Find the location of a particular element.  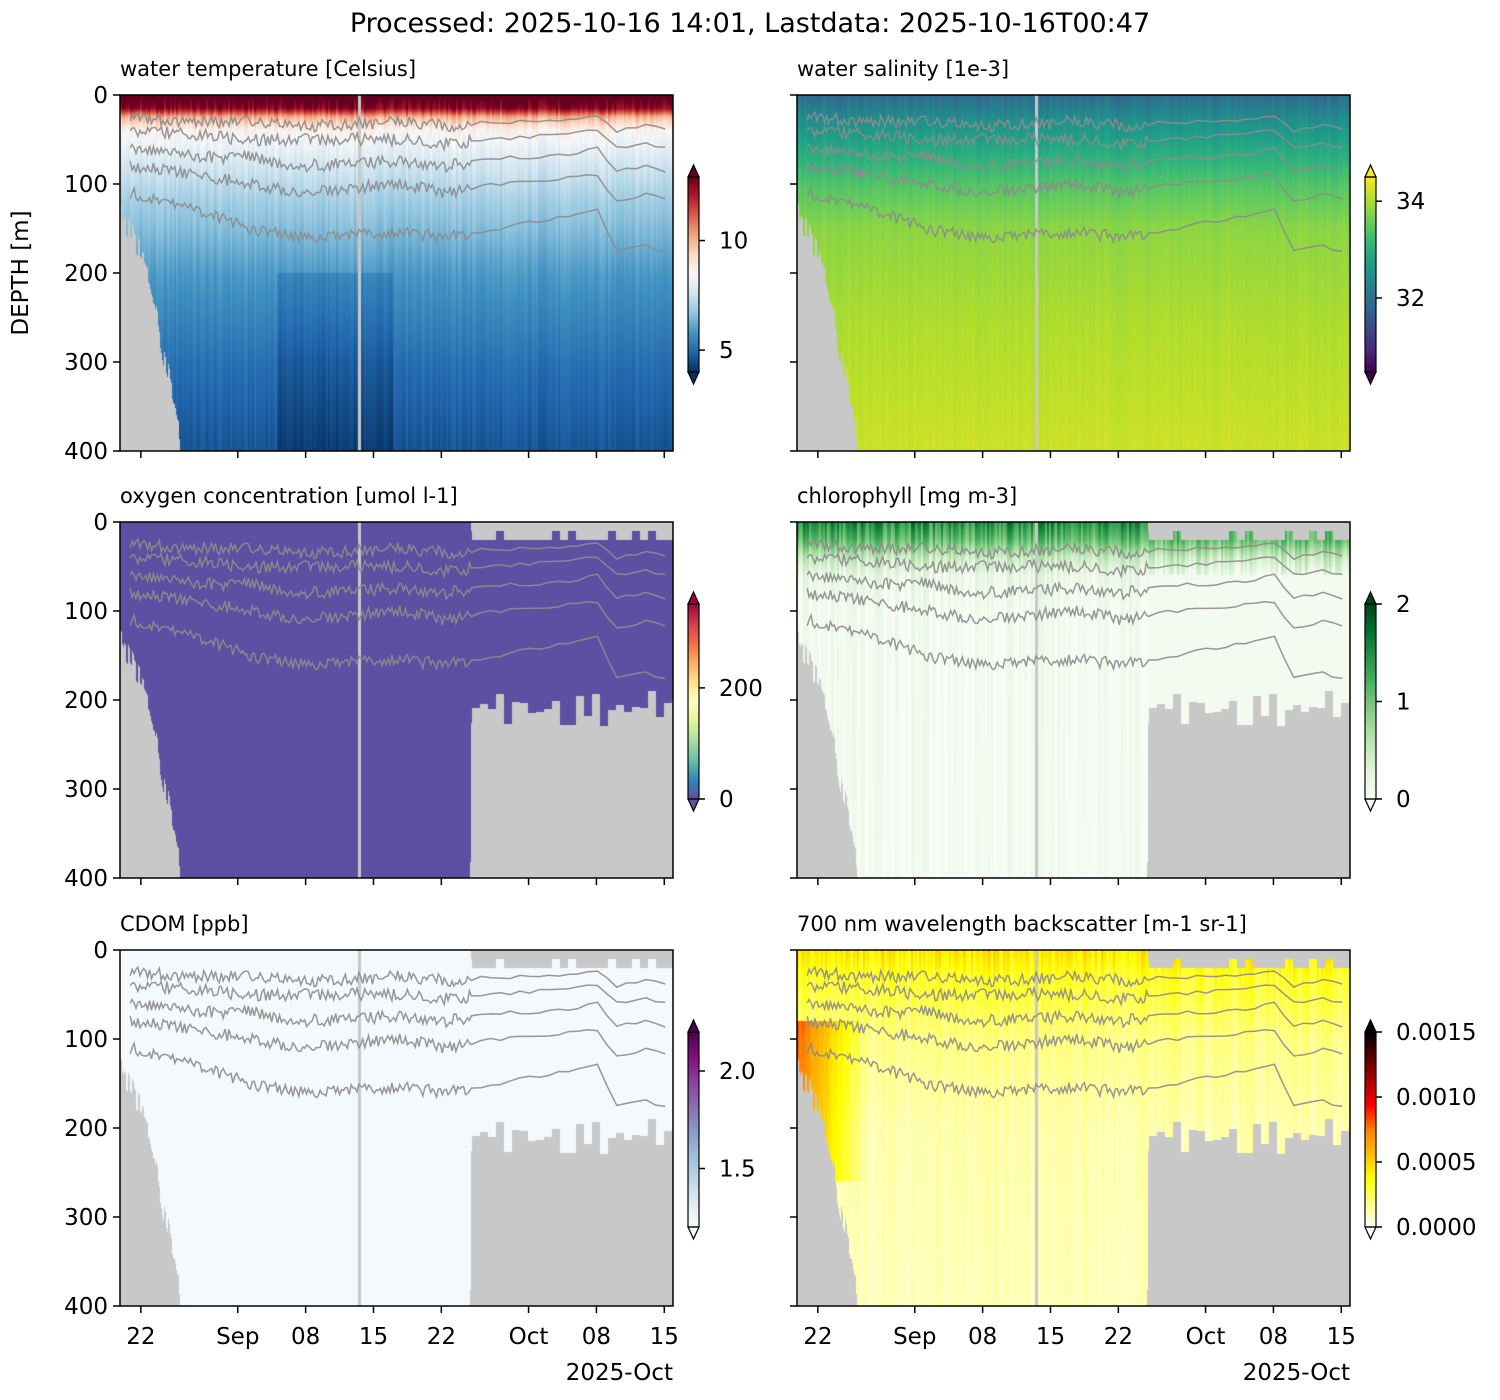

colorbar-tick-label: 0.0000 is located at coordinates (1436, 1228).